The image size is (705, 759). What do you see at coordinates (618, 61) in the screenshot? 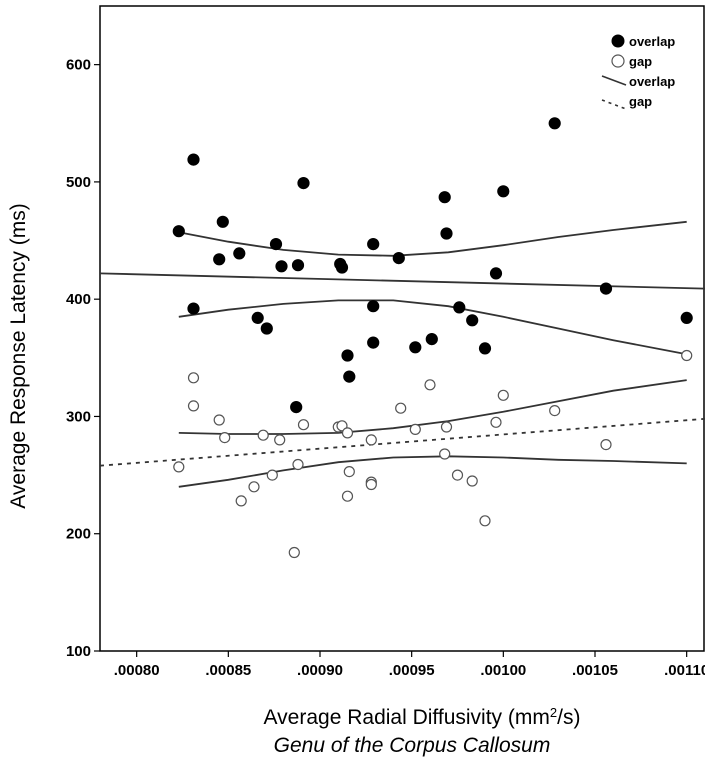
I see `legend-marker-gap` at bounding box center [618, 61].